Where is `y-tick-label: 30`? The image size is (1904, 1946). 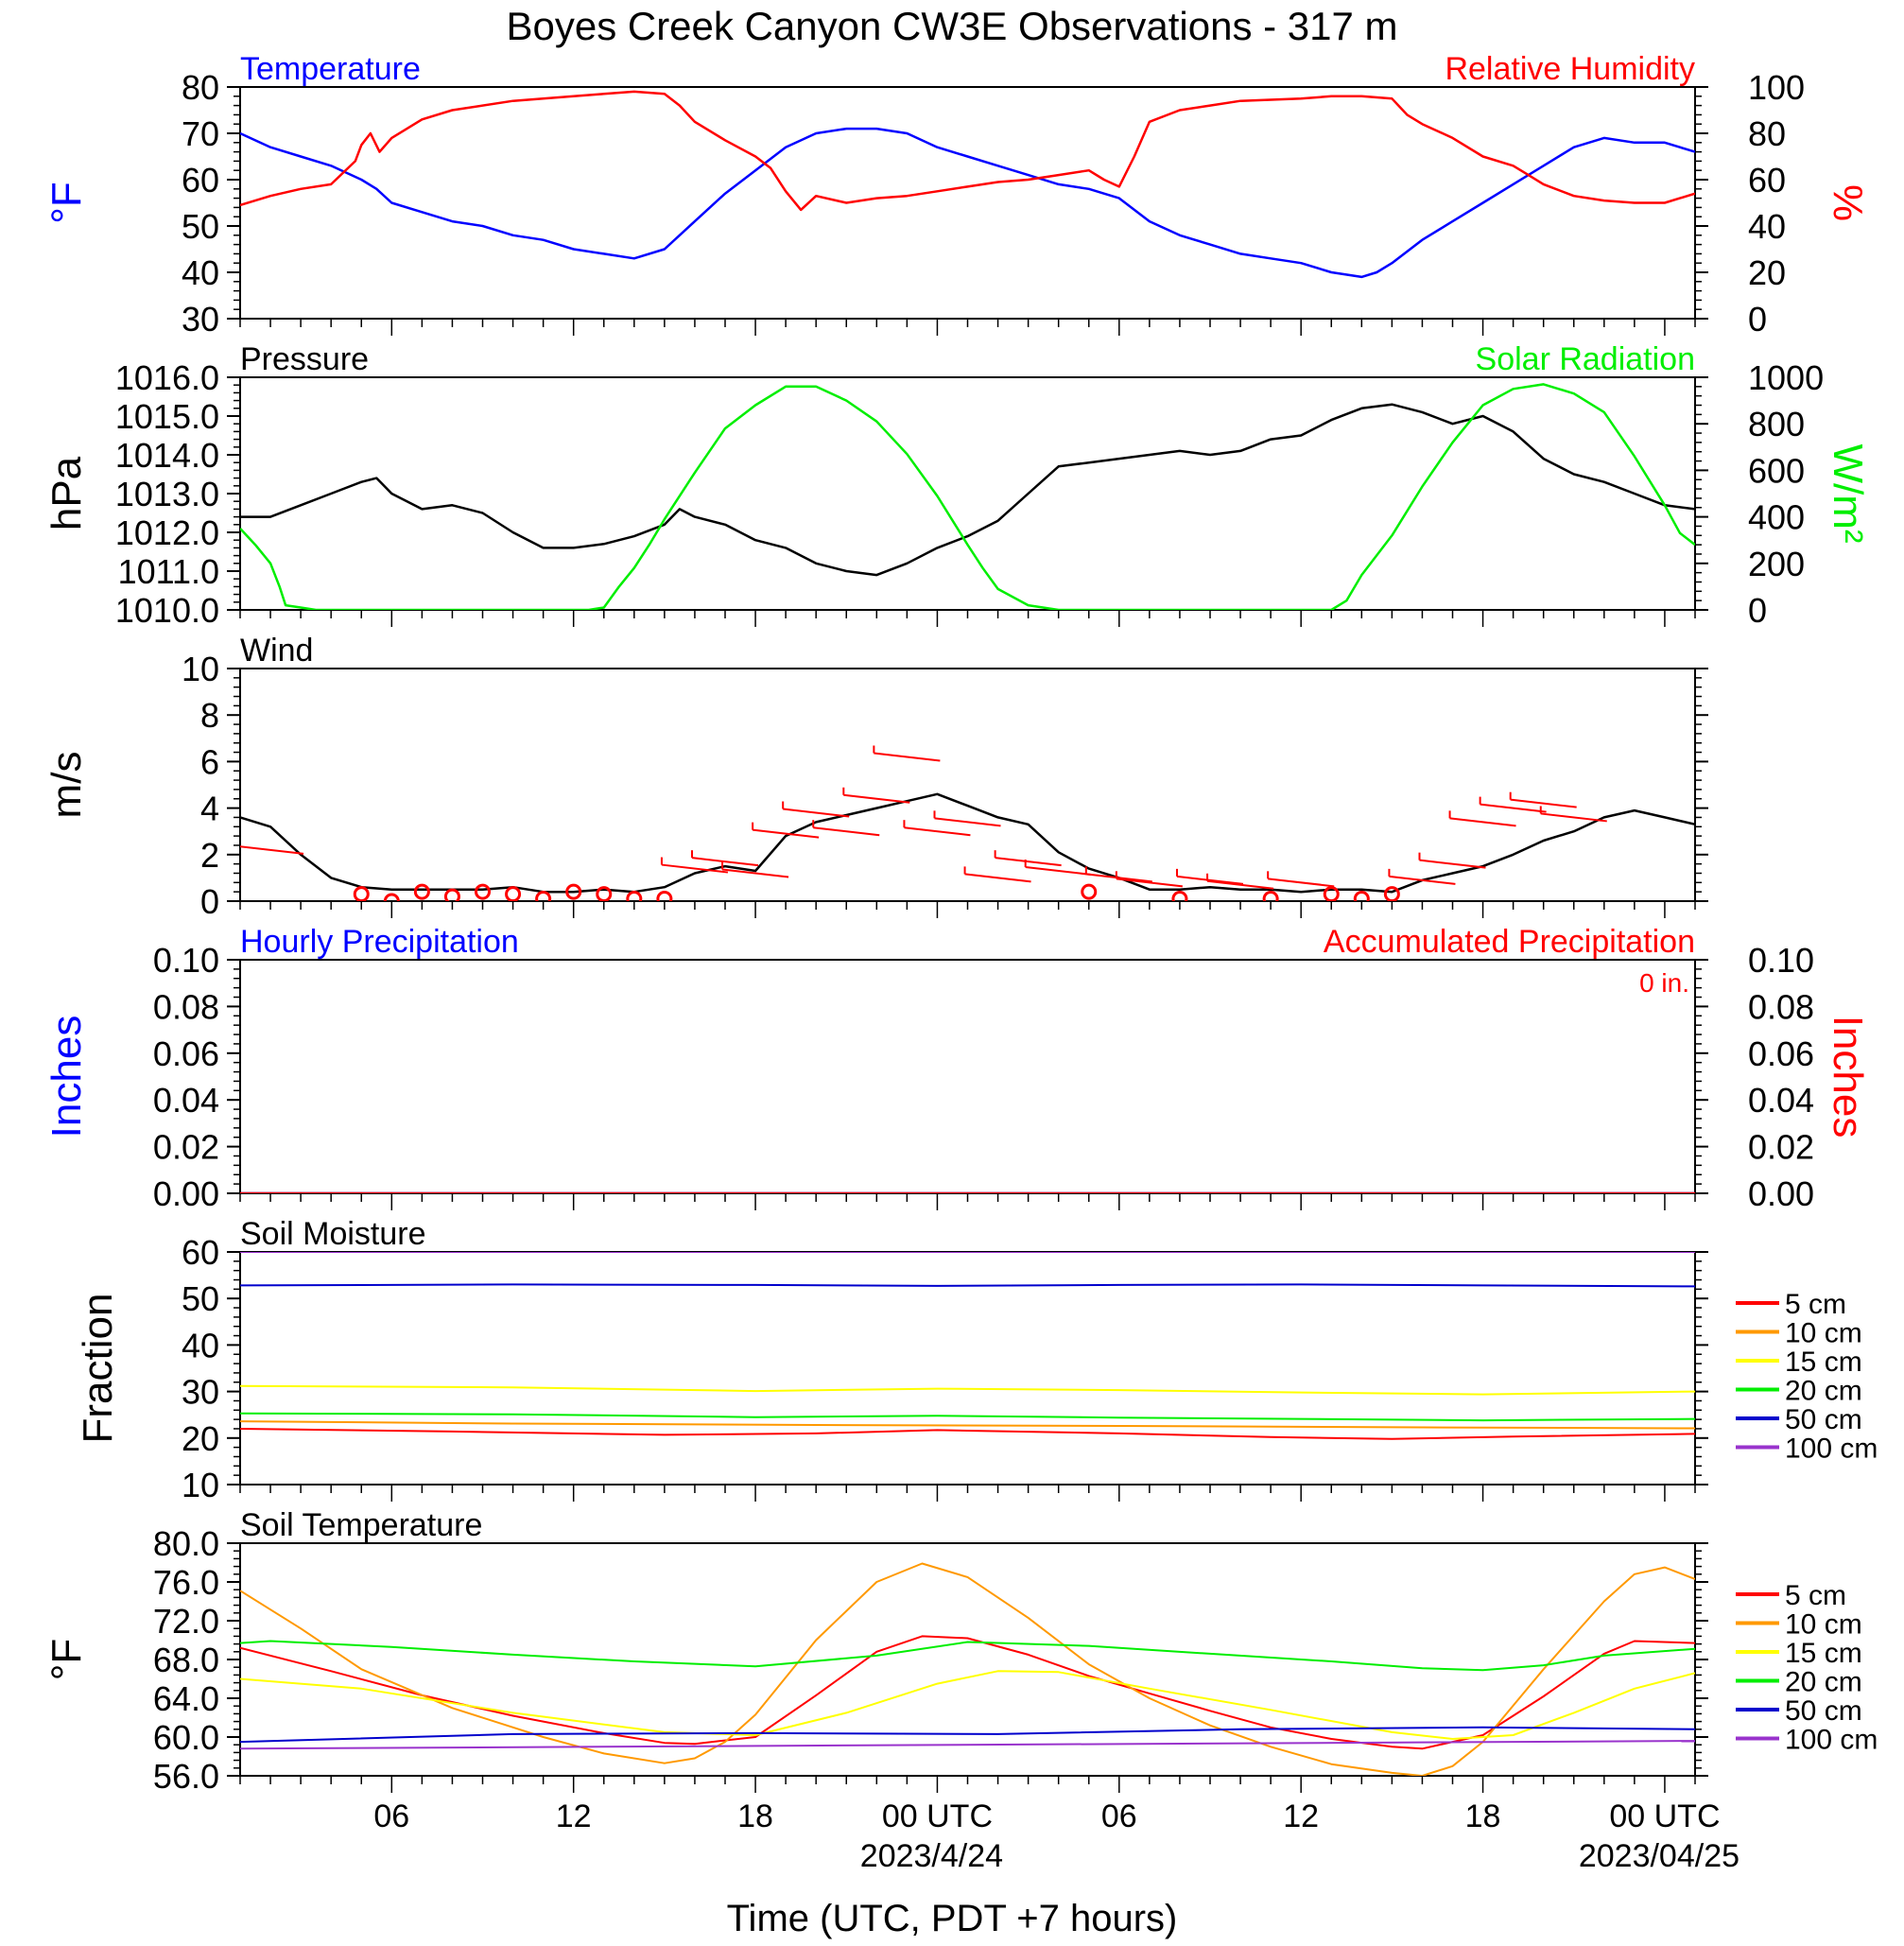
y-tick-label: 30 is located at coordinates (200, 1392).